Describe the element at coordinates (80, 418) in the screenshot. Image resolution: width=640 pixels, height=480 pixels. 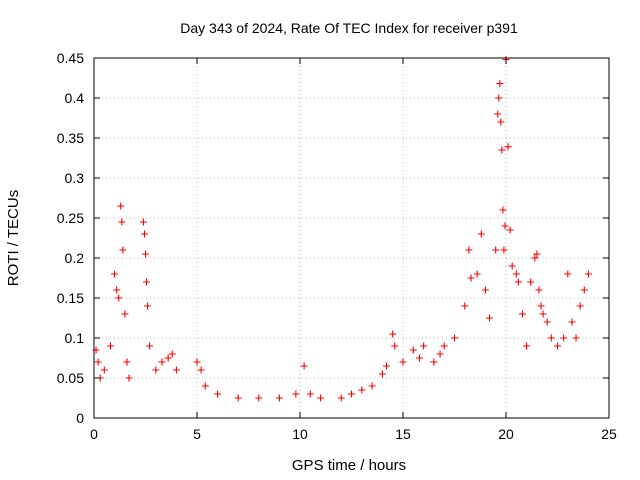
I see `y-tick-label: 0` at that location.